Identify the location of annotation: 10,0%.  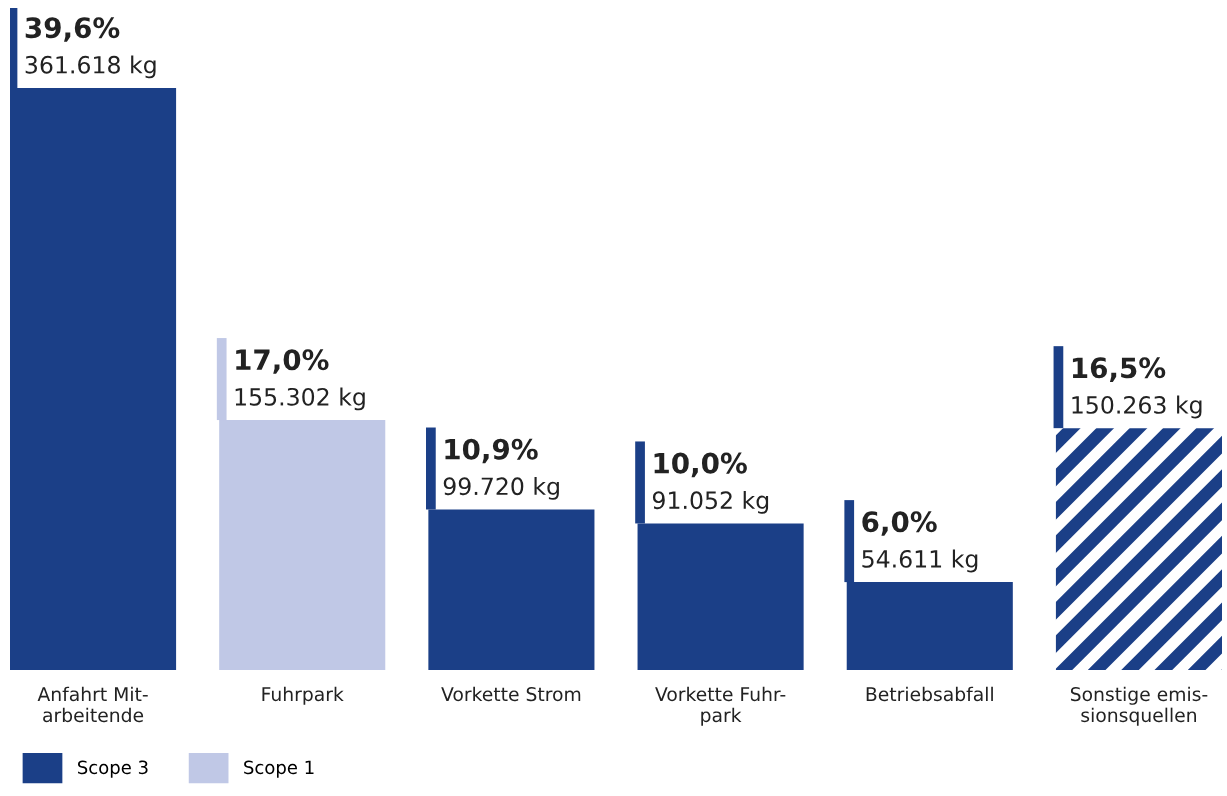
(700, 465).